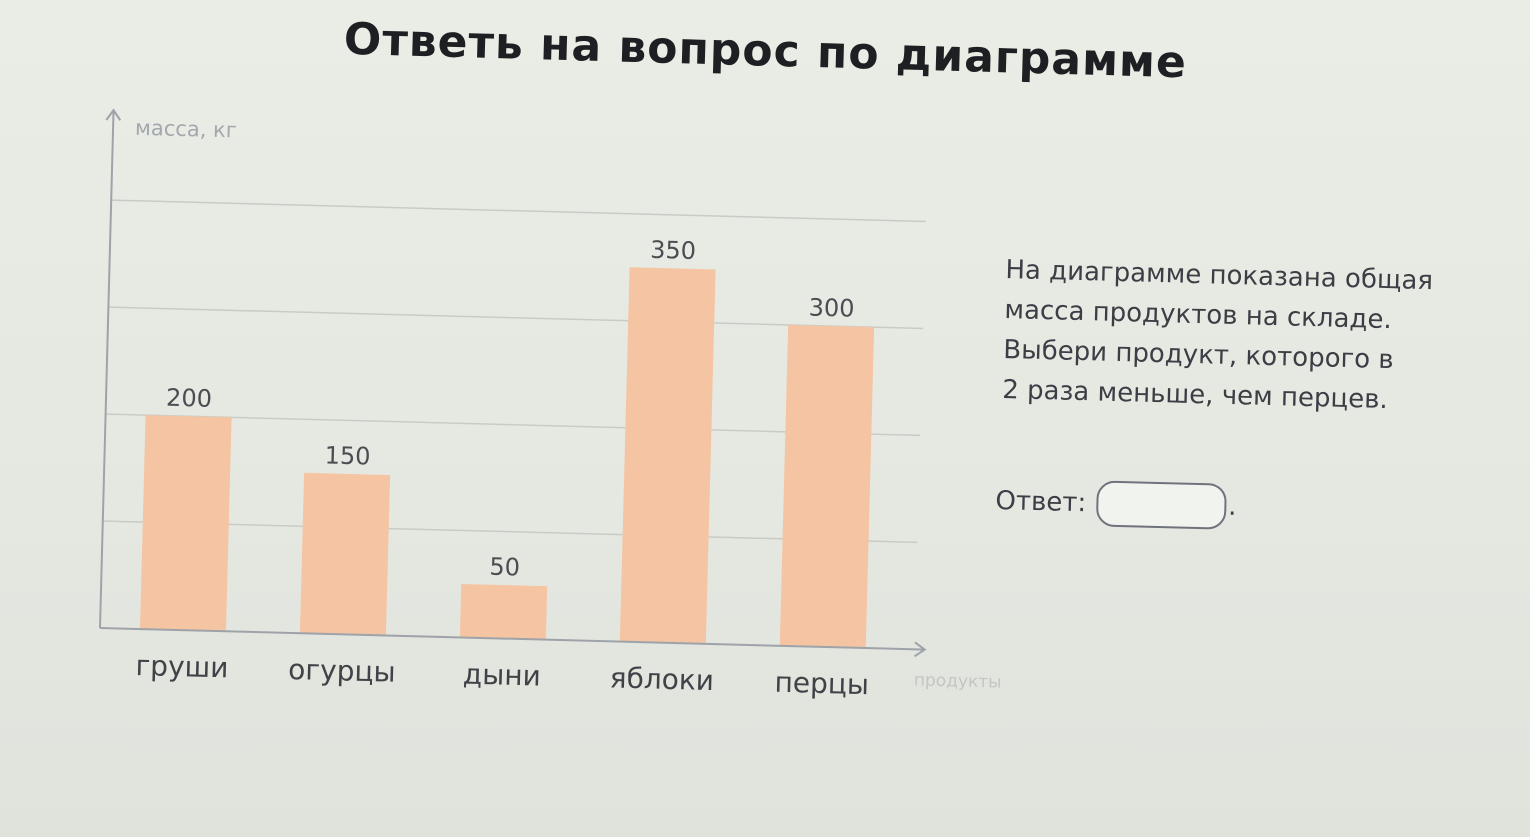  What do you see at coordinates (345, 554) in the screenshot?
I see `bar-огурцы` at bounding box center [345, 554].